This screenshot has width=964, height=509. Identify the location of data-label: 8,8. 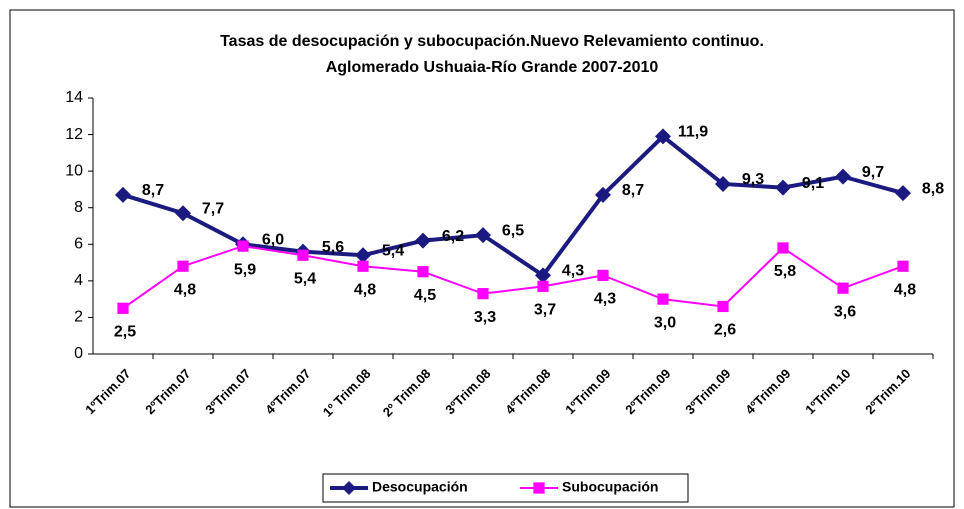
(933, 188).